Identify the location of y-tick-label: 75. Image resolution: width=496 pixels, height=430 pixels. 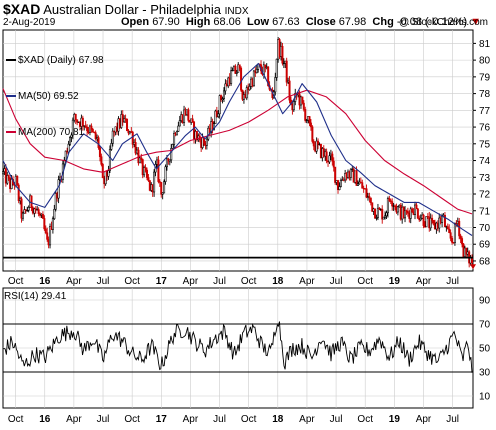
(485, 144).